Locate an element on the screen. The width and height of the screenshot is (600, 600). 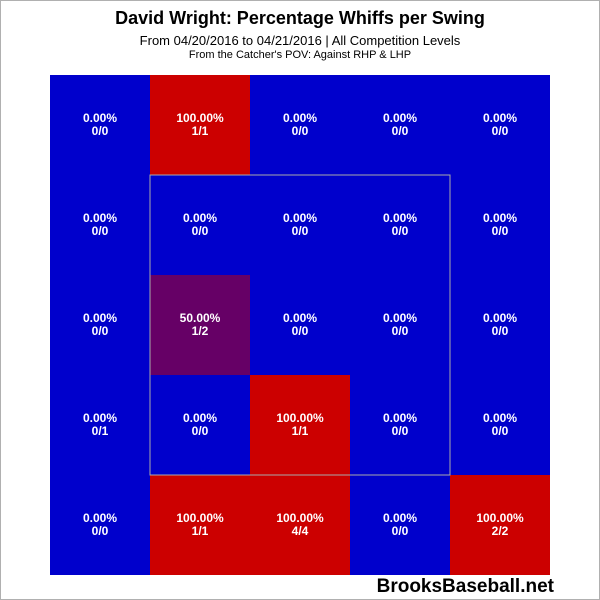
watermark: BrooksBaseball.net is located at coordinates (465, 586).